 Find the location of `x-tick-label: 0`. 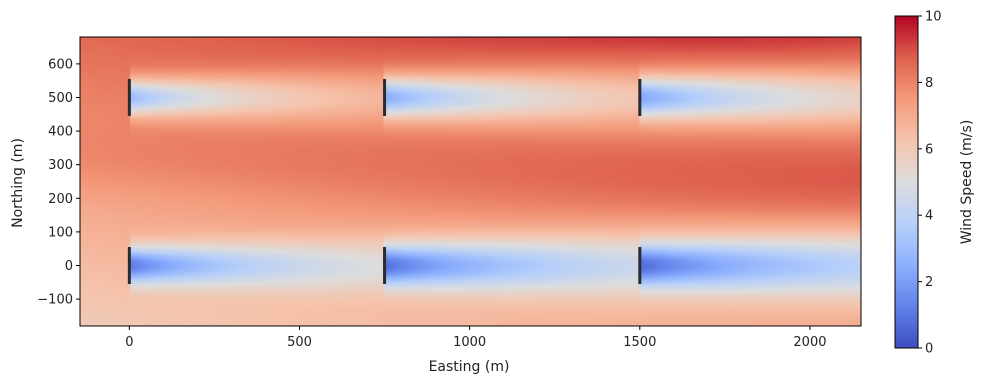

x-tick-label: 0 is located at coordinates (129, 342).